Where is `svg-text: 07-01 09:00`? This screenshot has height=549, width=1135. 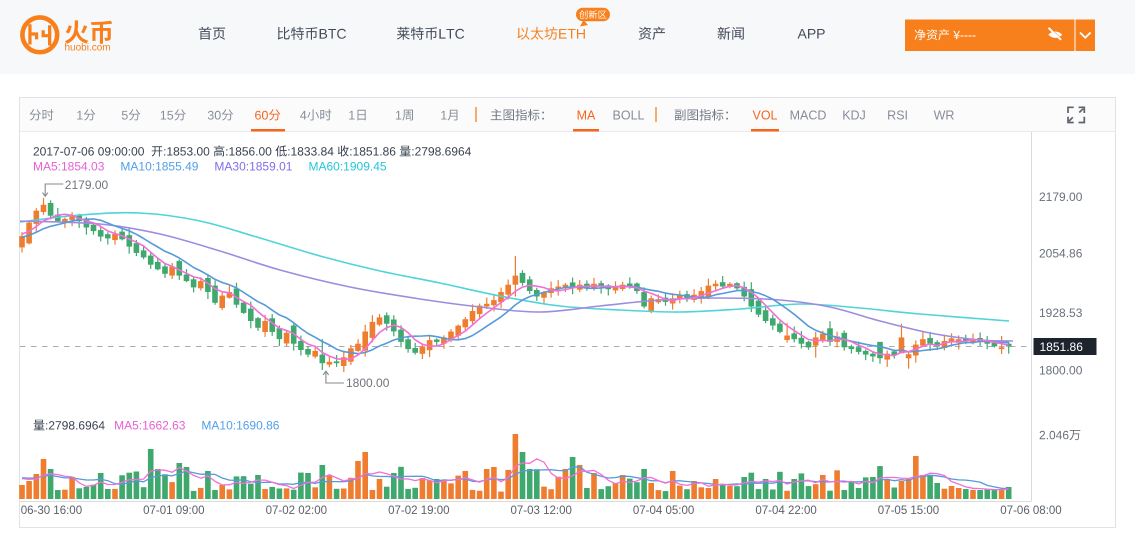
svg-text: 07-01 09:00 is located at coordinates (173, 511).